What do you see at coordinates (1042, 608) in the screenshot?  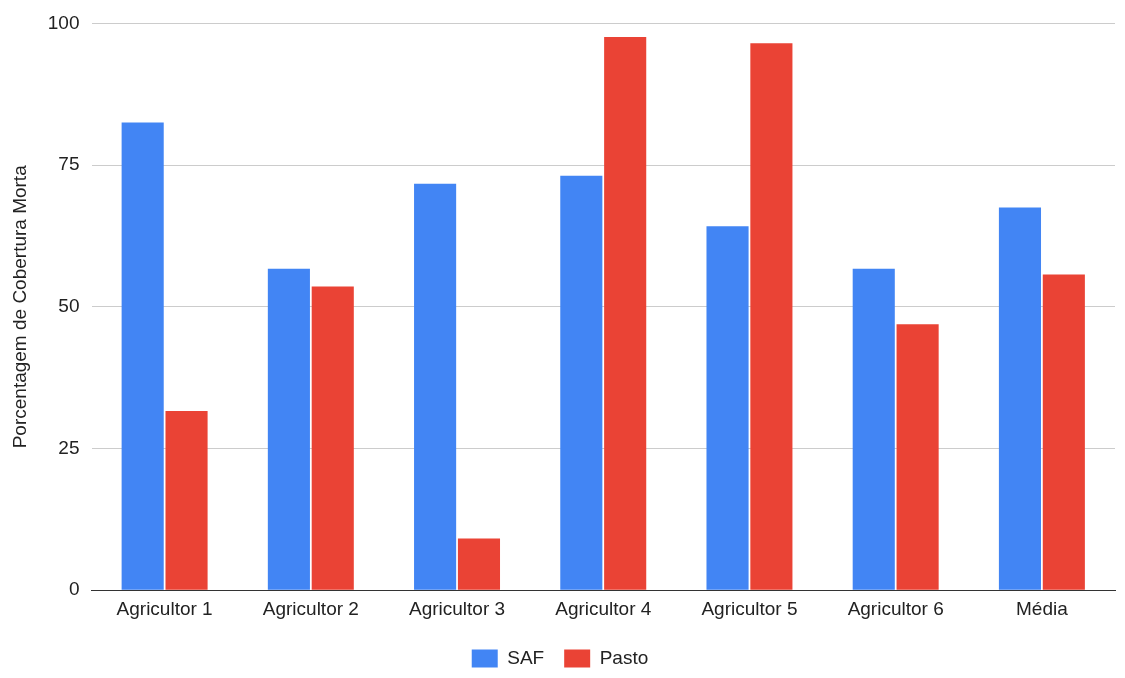 I see `x-tick-label: Média` at bounding box center [1042, 608].